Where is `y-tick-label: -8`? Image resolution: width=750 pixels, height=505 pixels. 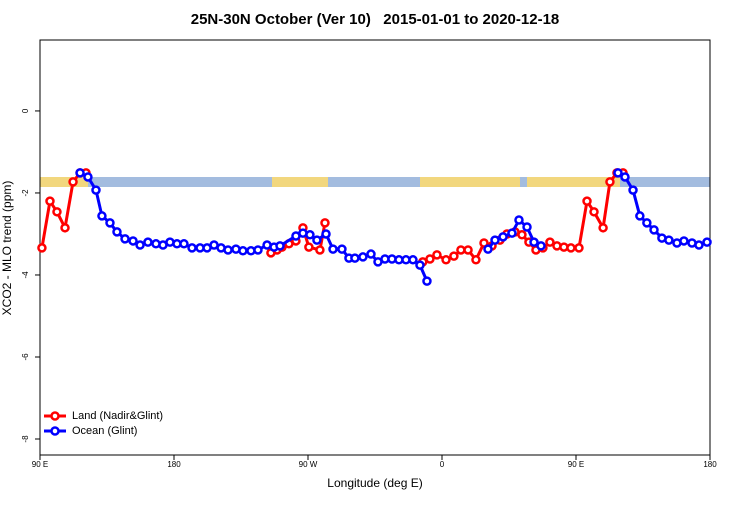
y-tick-label: -8 is located at coordinates (25, 439).